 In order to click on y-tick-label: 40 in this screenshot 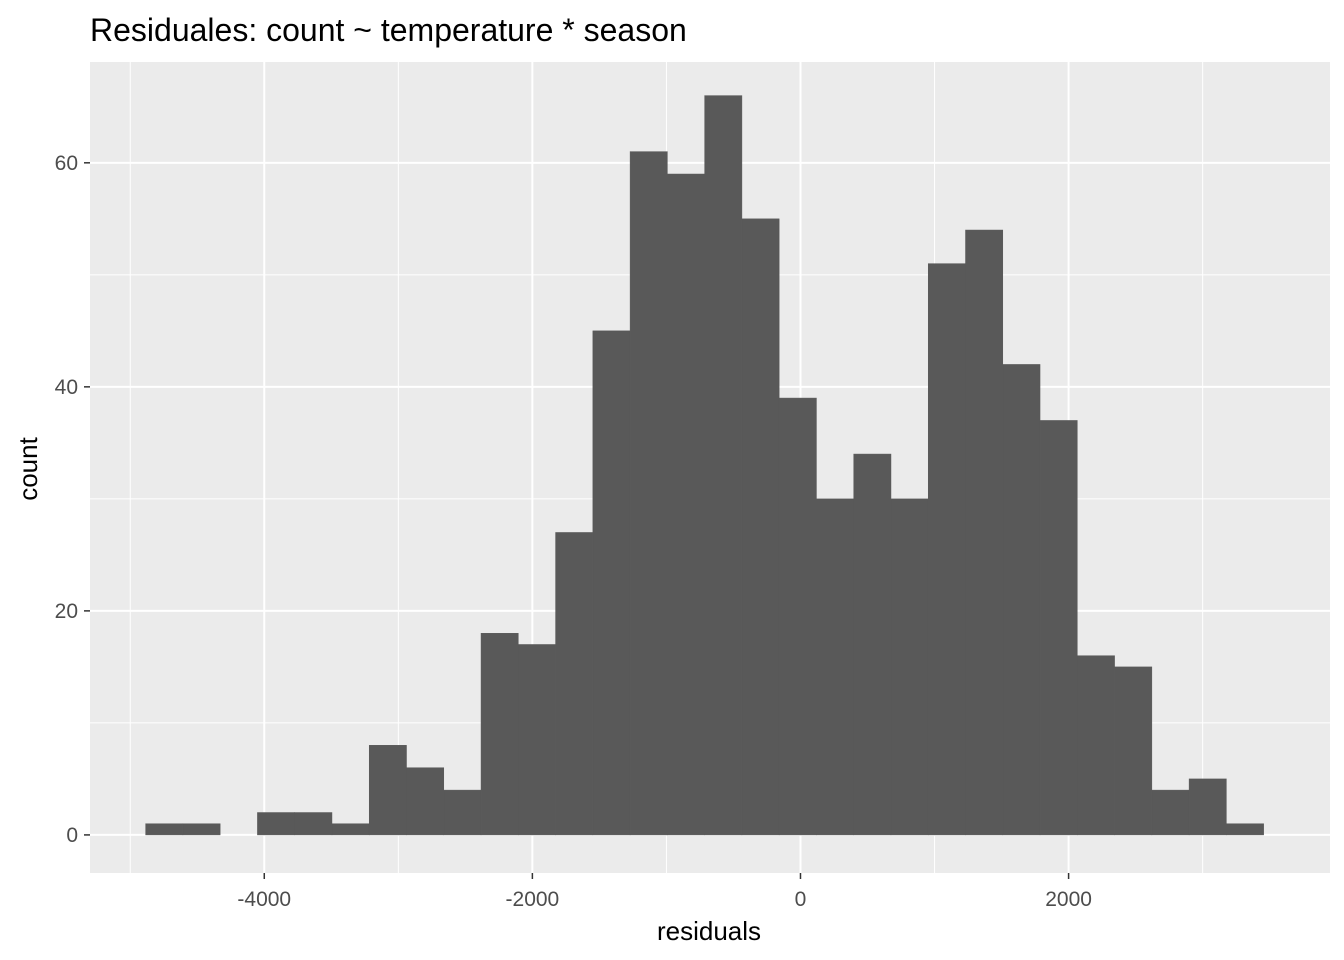, I will do `click(66, 387)`.